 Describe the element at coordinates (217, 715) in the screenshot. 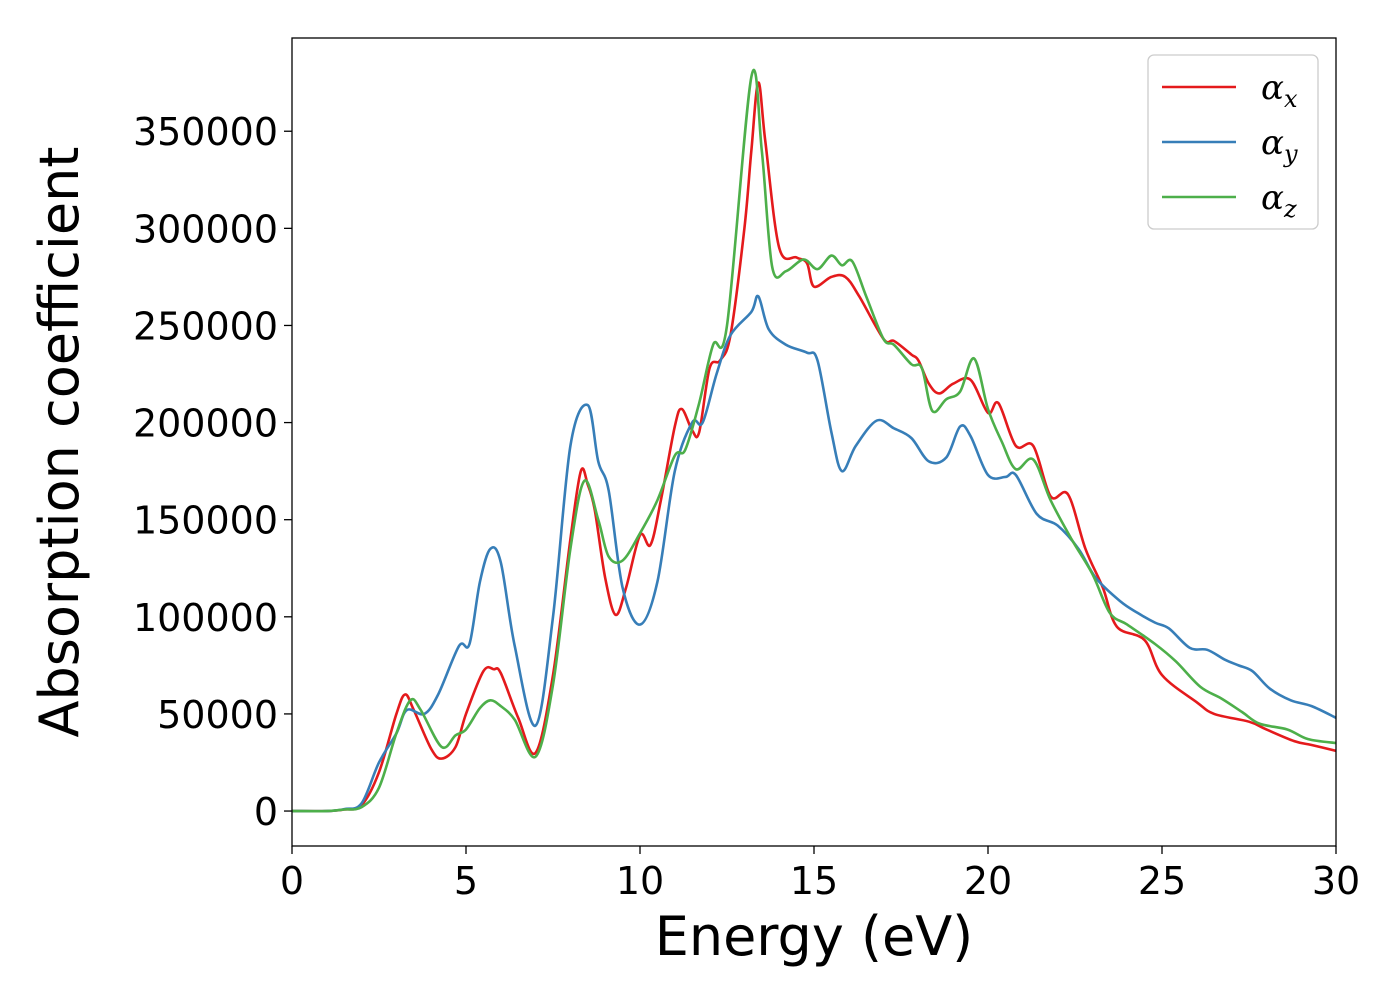

I see `y-tick-label: 50000` at that location.